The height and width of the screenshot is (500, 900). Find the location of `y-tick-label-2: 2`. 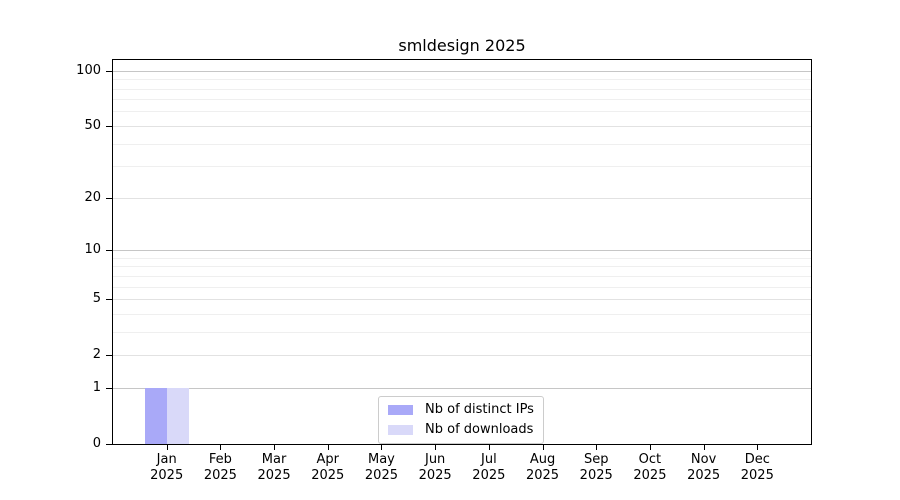

y-tick-label-2: 2 is located at coordinates (96, 355).